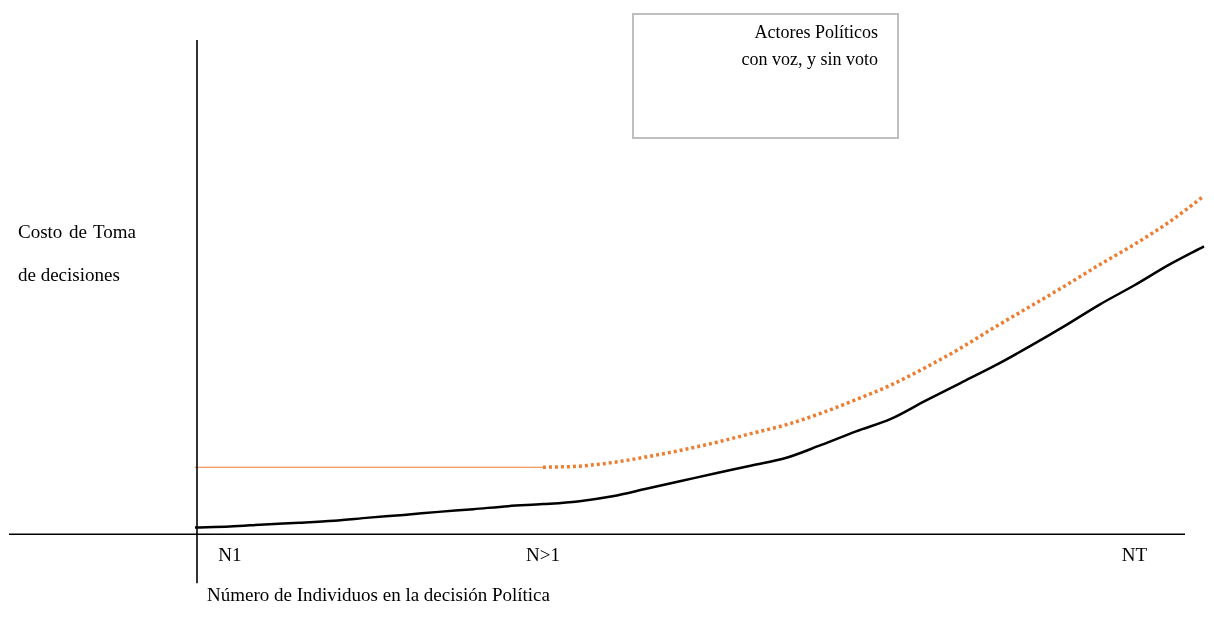 This screenshot has width=1214, height=618. What do you see at coordinates (77, 253) in the screenshot?
I see `y-axis-title: Costo de Toma de decisiones` at bounding box center [77, 253].